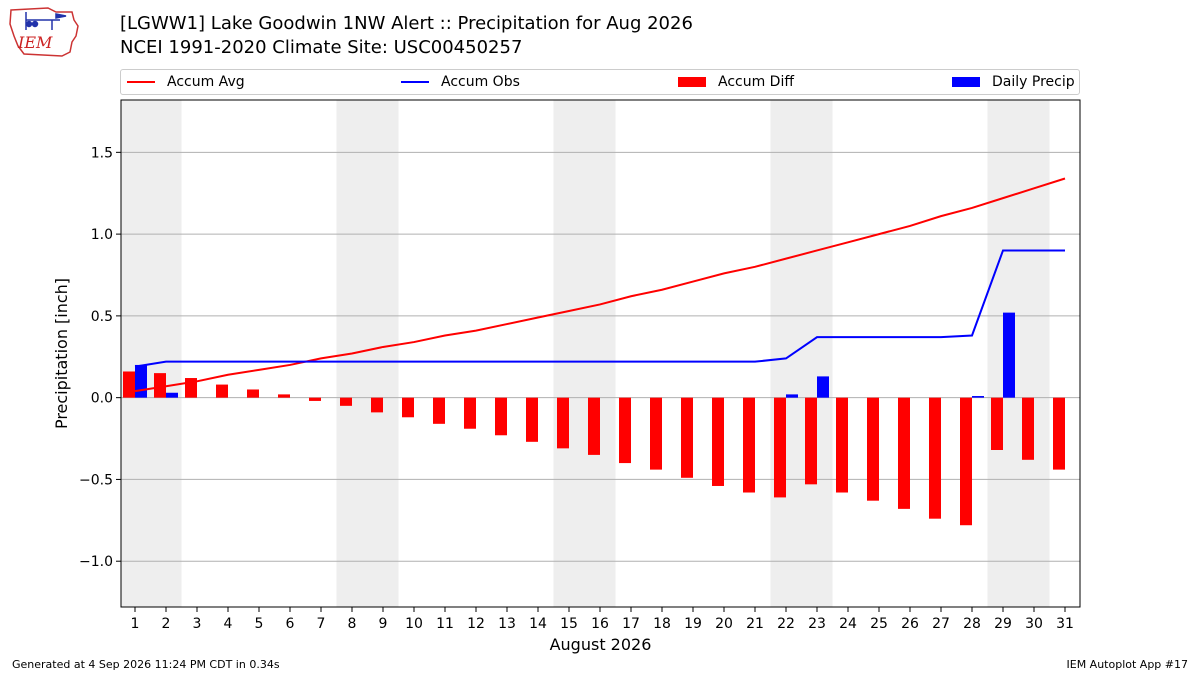  I want to click on legend-swatch-accum-diff, so click(692, 82).